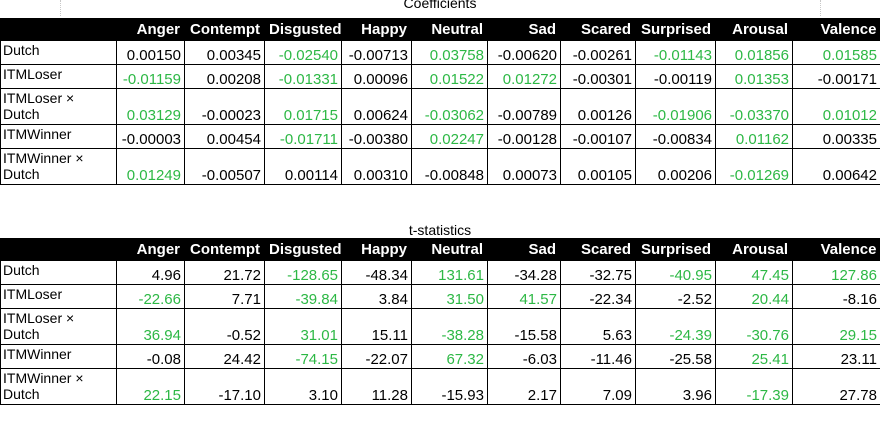  What do you see at coordinates (224, 326) in the screenshot?
I see `value-cell: -0.52` at bounding box center [224, 326].